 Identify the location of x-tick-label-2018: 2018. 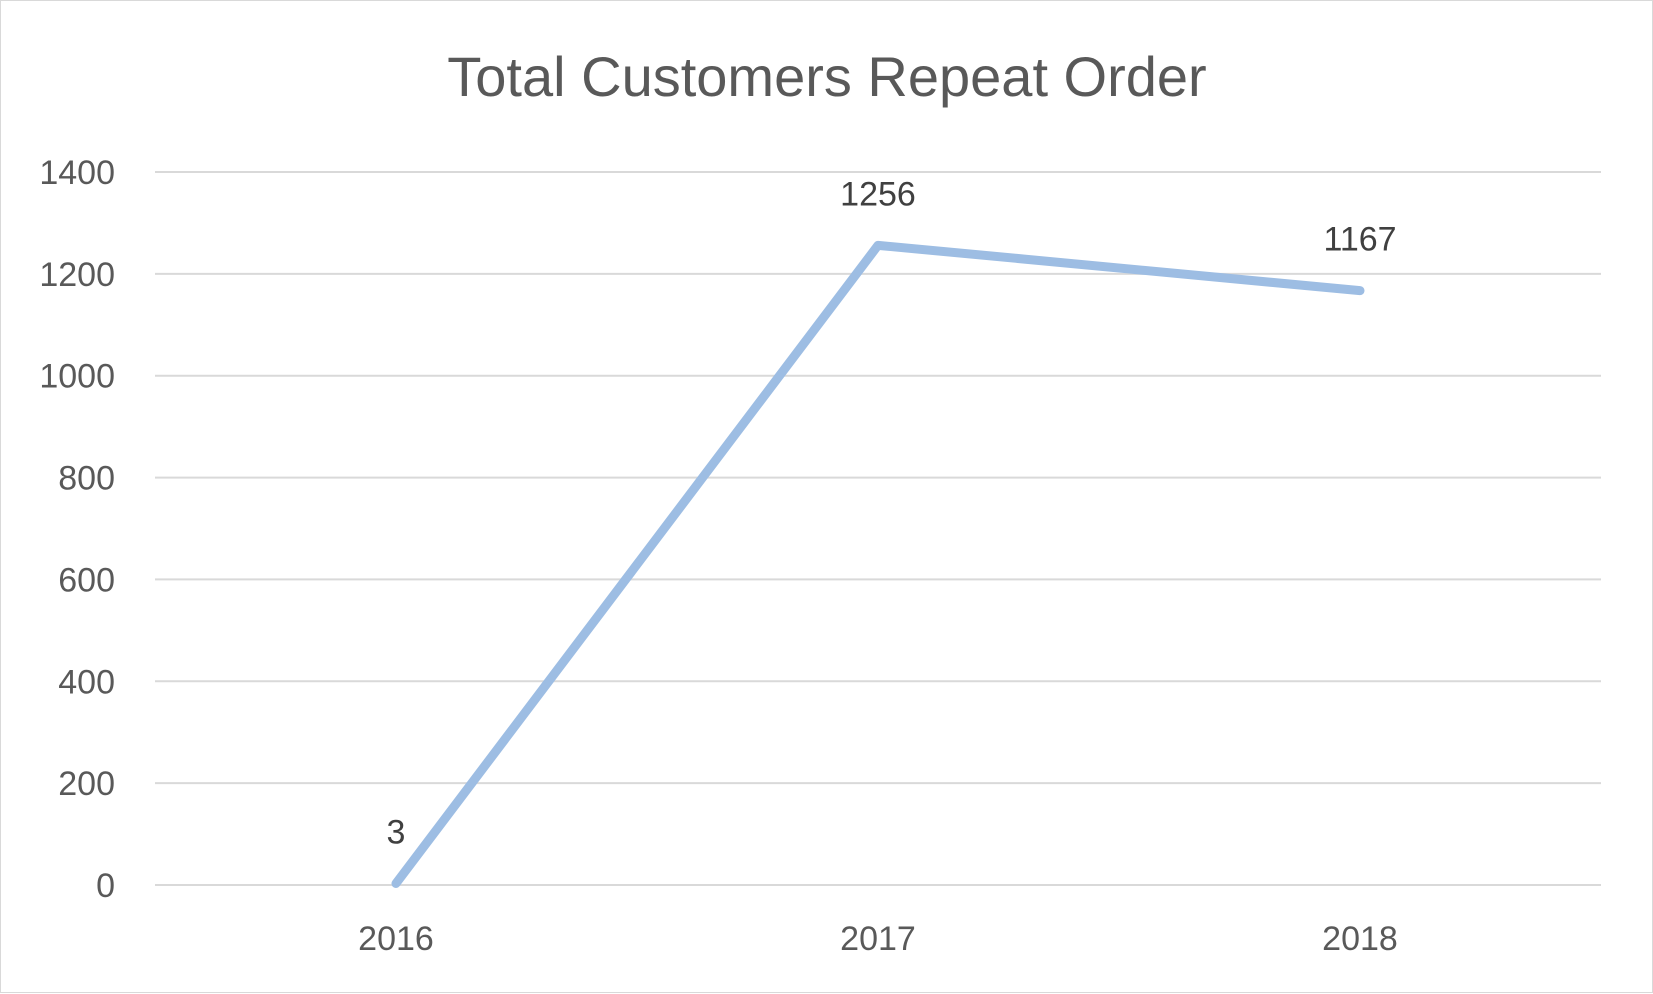
(1360, 939).